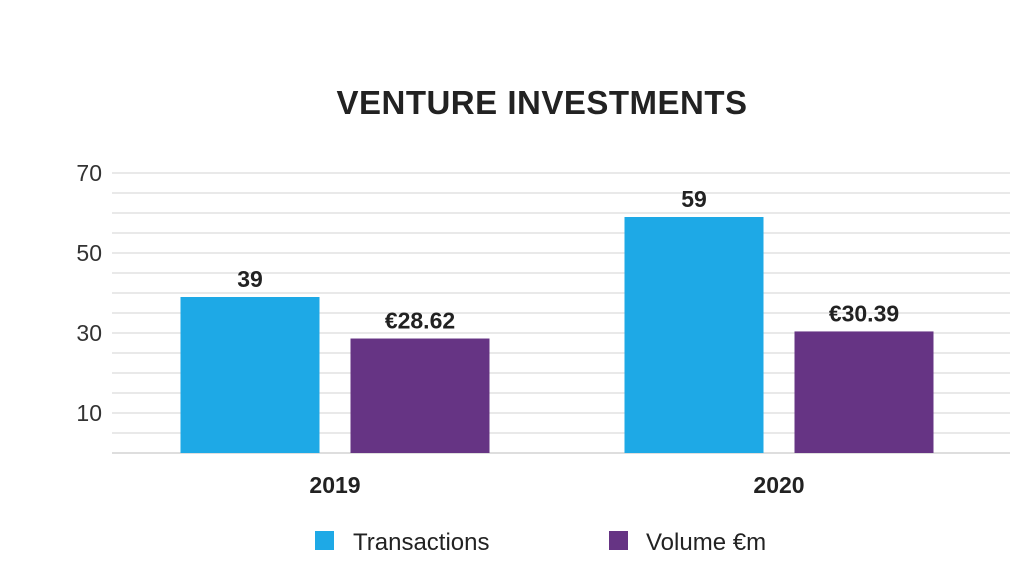 This screenshot has width=1024, height=581. I want to click on y-tick-label: 70, so click(89, 173).